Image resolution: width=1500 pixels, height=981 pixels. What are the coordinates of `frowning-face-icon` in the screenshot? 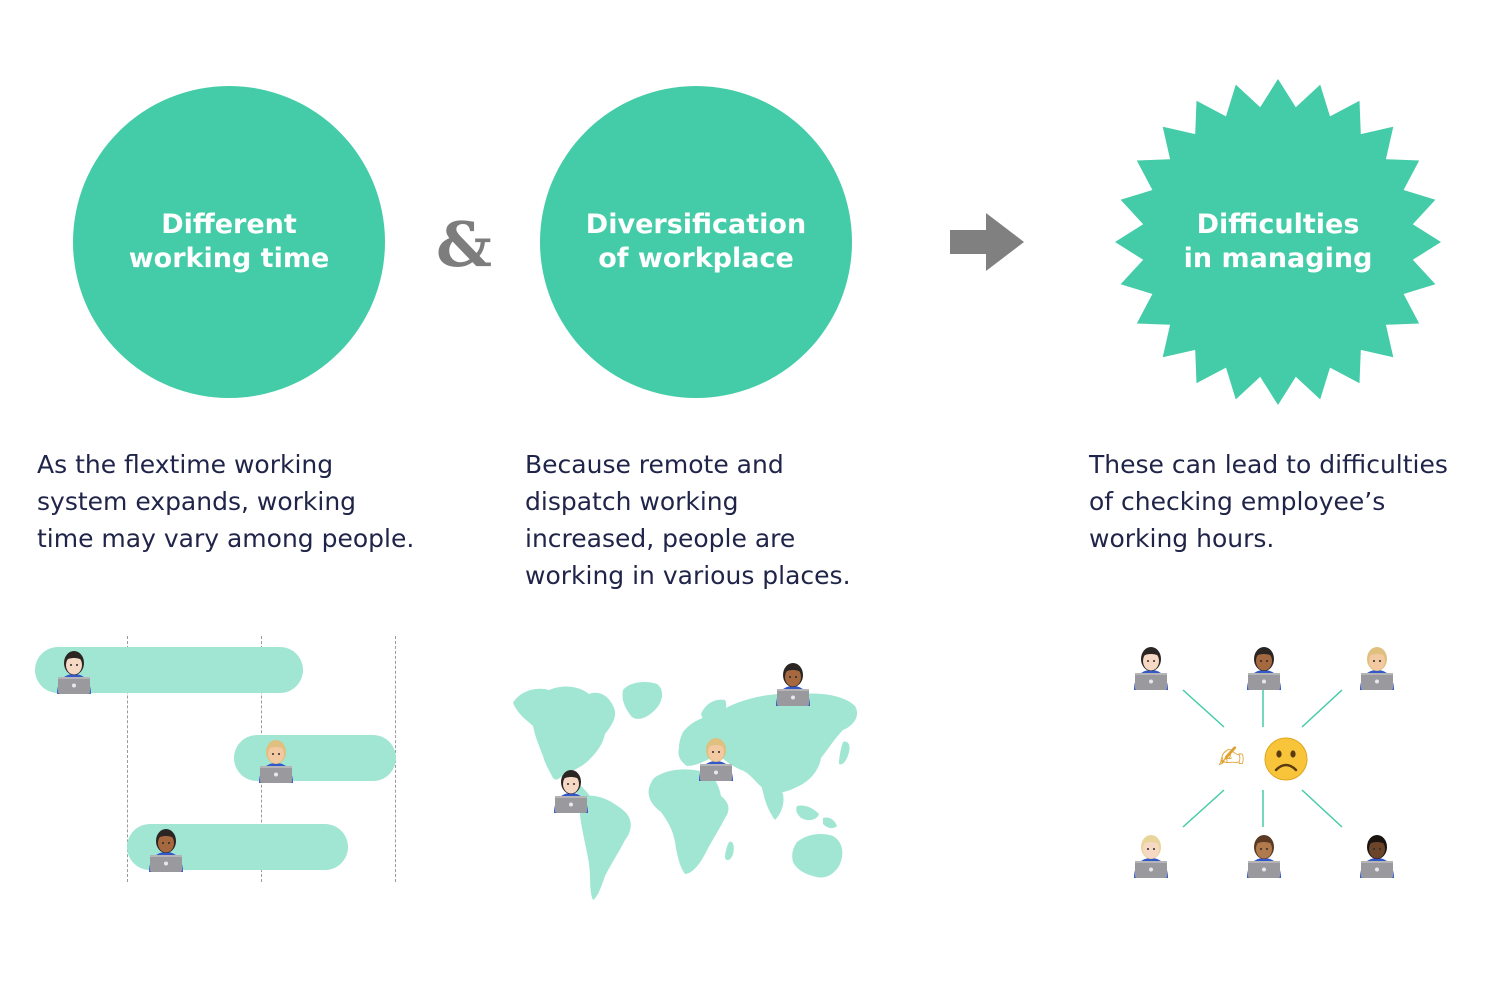 It's located at (1286, 759).